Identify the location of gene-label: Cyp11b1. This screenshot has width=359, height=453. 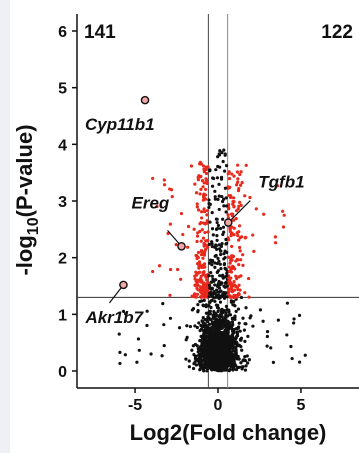
(120, 124).